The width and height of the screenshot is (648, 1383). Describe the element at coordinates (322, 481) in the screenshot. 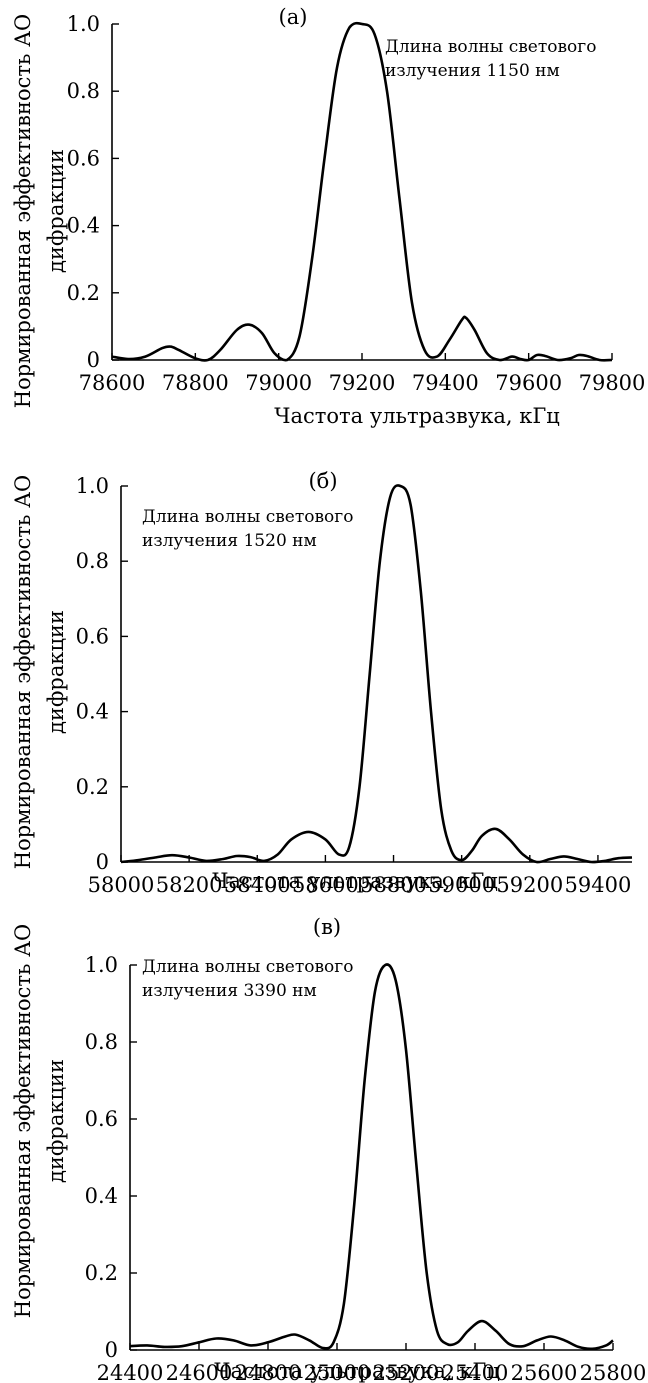

I see `panel-label: (б)` at that location.